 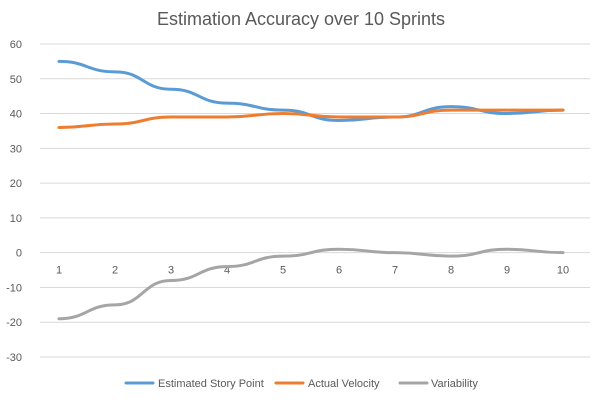 What do you see at coordinates (344, 384) in the screenshot?
I see `legend-label: Actual Velocity` at bounding box center [344, 384].